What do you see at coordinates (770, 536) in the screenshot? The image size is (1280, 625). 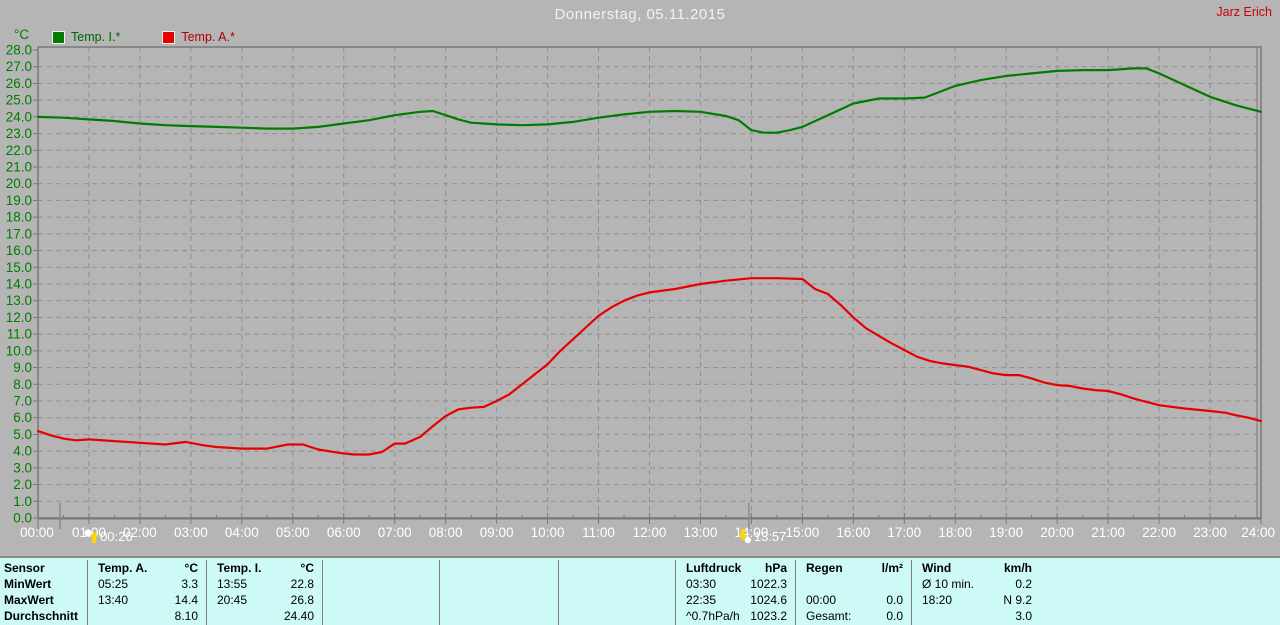 I see `svg-text: 13:57` at bounding box center [770, 536].